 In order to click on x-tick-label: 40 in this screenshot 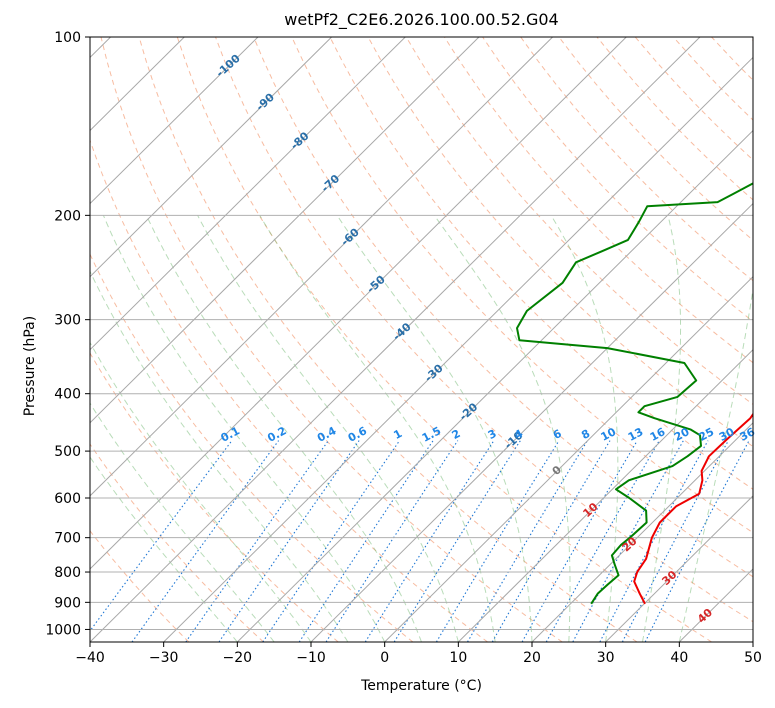, I will do `click(679, 658)`.